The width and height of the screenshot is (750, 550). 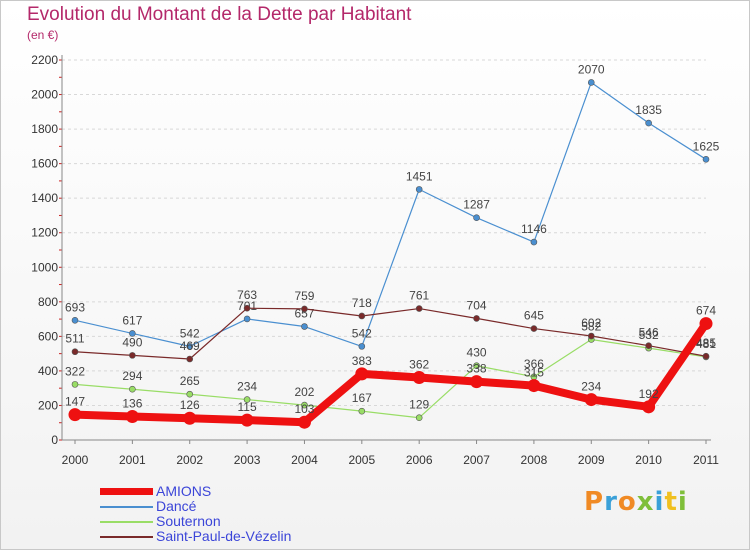 I want to click on y-tick-label: 2000, so click(x=44, y=95).